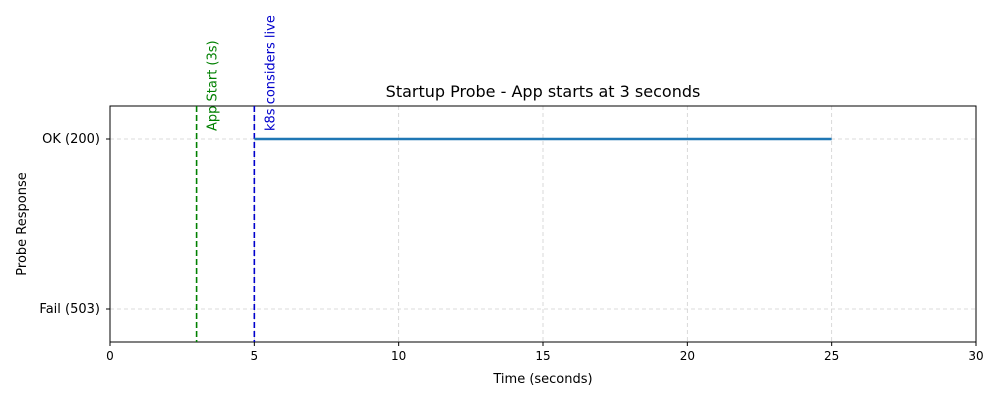  What do you see at coordinates (831, 356) in the screenshot?
I see `x-tick-label: 25` at bounding box center [831, 356].